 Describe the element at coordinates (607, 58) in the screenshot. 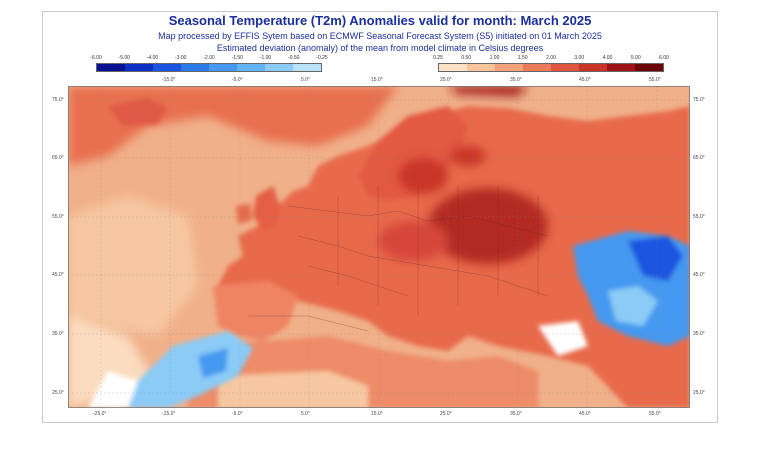

I see `colorbar-label: 4.00` at that location.